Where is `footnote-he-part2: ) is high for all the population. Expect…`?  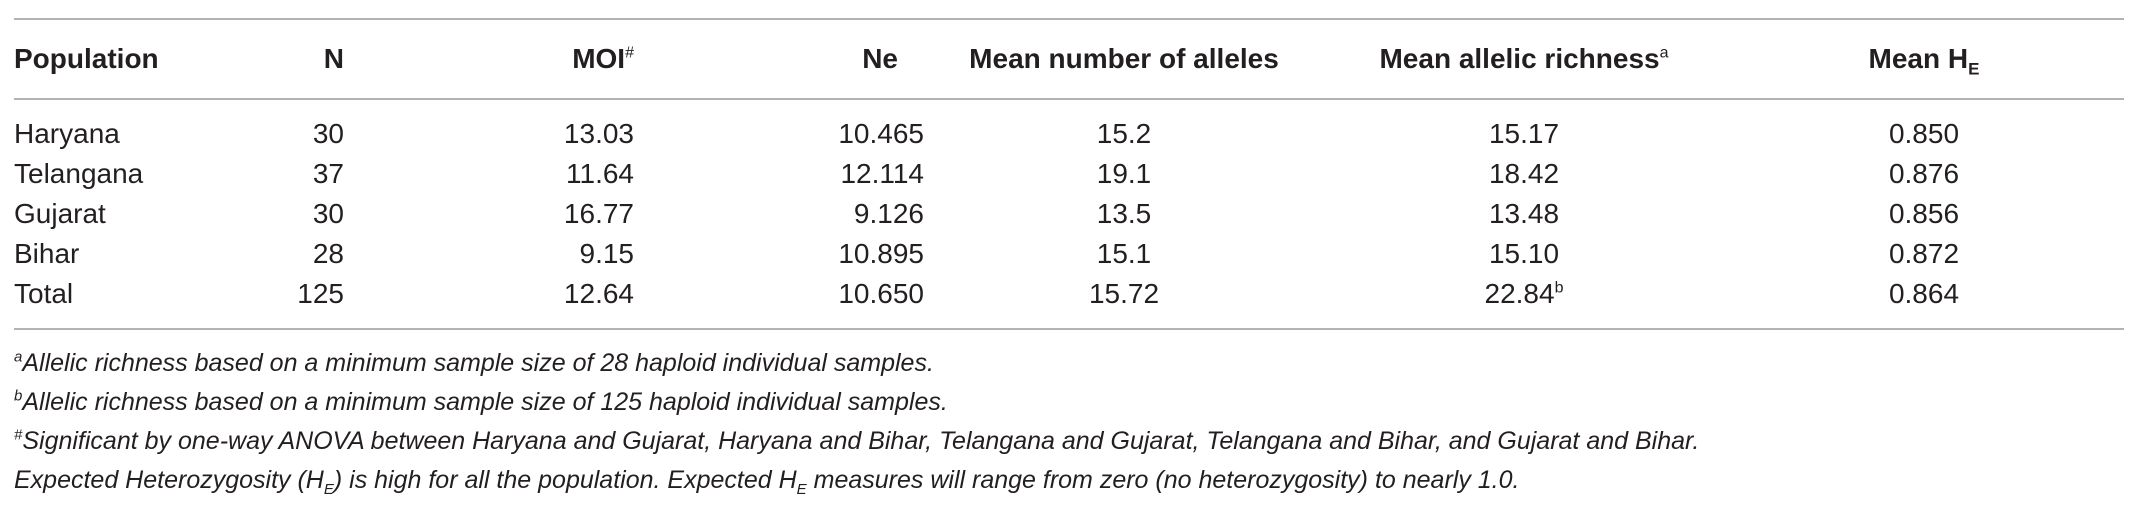
footnote-he-part2: ) is high for all the population. Expect… is located at coordinates (565, 480).